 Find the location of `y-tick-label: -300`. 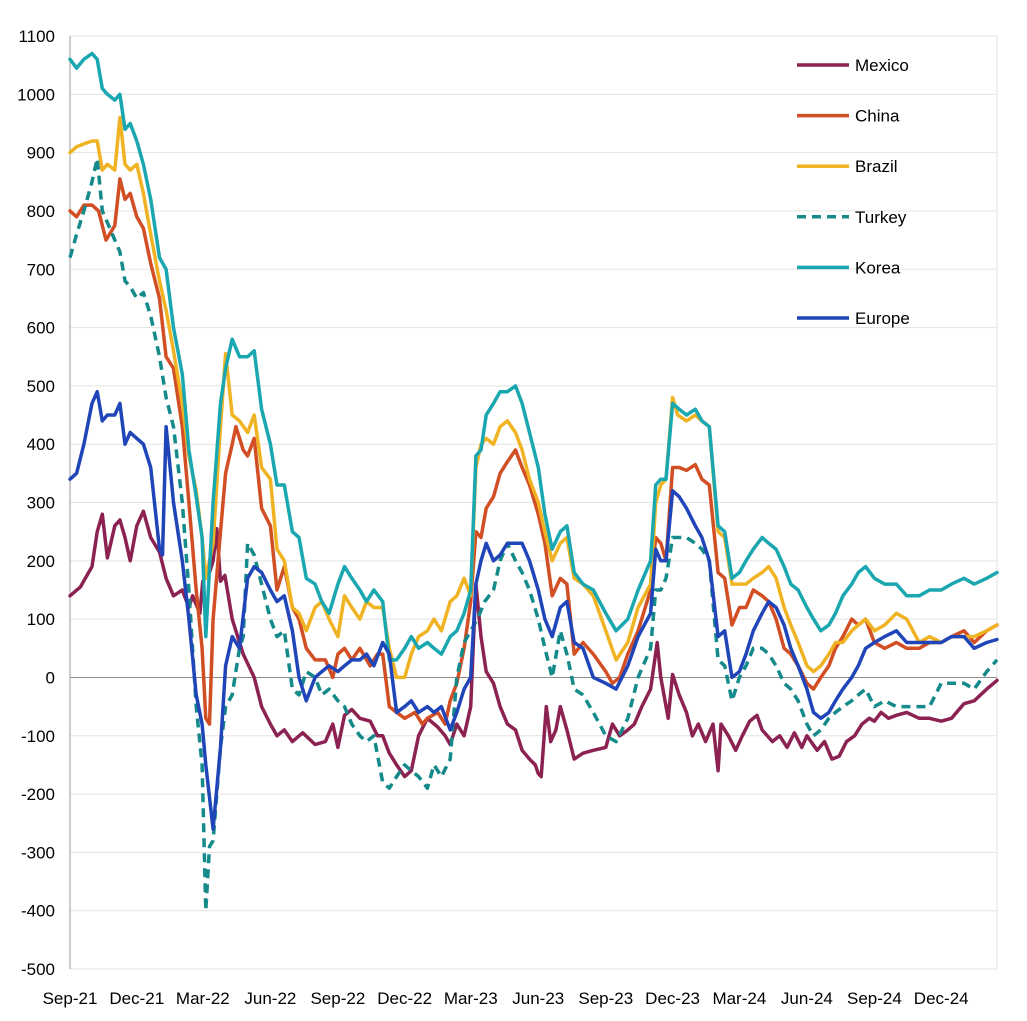

y-tick-label: -300 is located at coordinates (38, 852).